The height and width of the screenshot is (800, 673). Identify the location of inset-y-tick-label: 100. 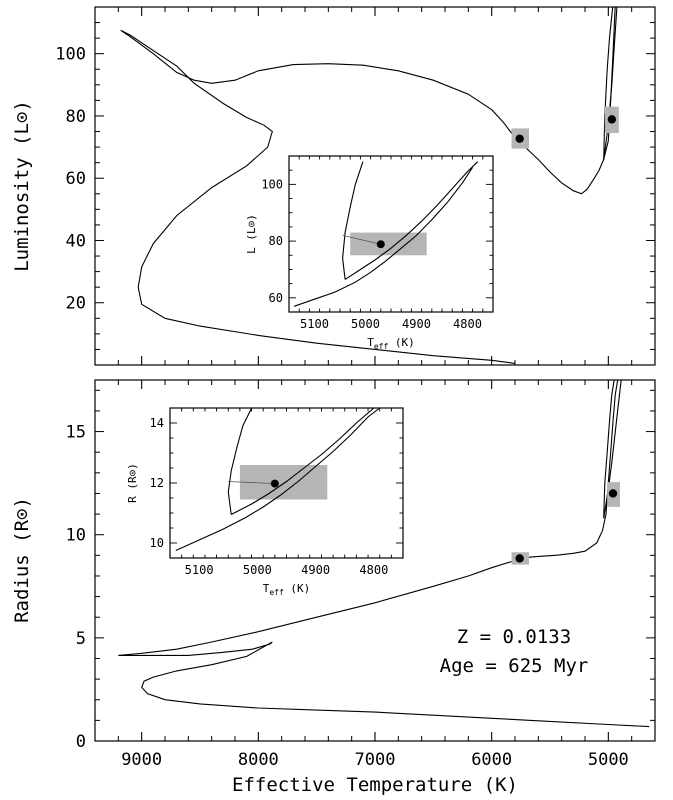
(272, 184).